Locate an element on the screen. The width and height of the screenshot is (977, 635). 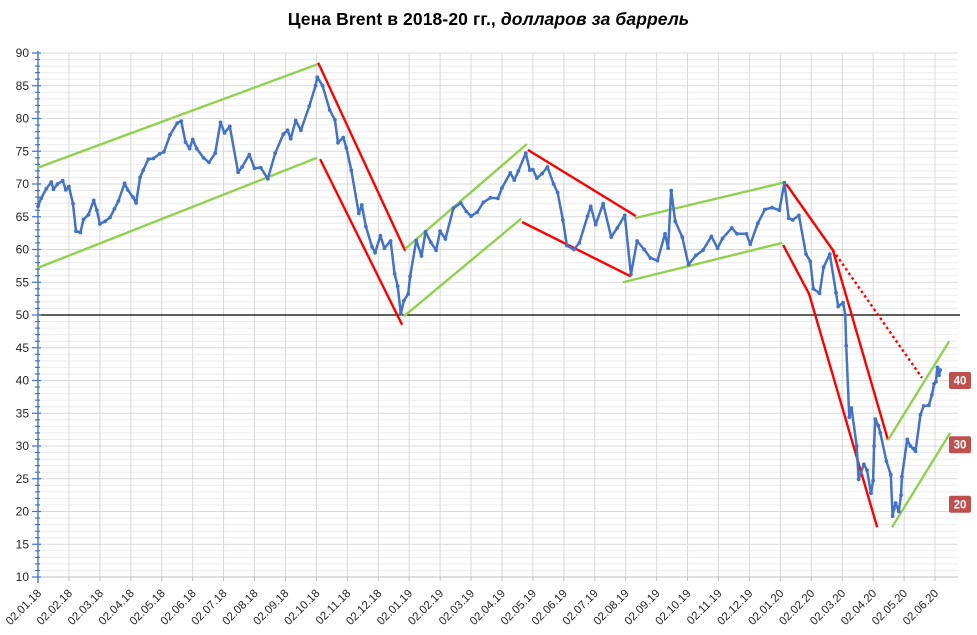
y-axis-label: 45 is located at coordinates (23, 348).